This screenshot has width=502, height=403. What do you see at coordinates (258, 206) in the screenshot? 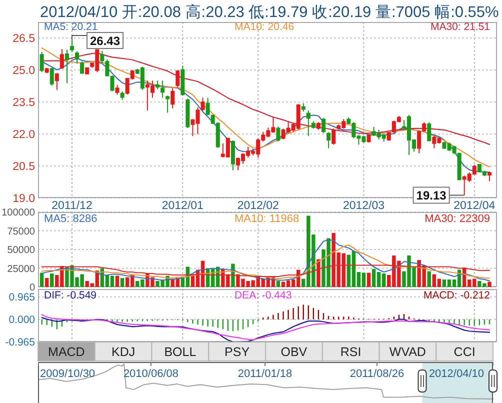
I see `x-tick-label: 2012/02` at bounding box center [258, 206].